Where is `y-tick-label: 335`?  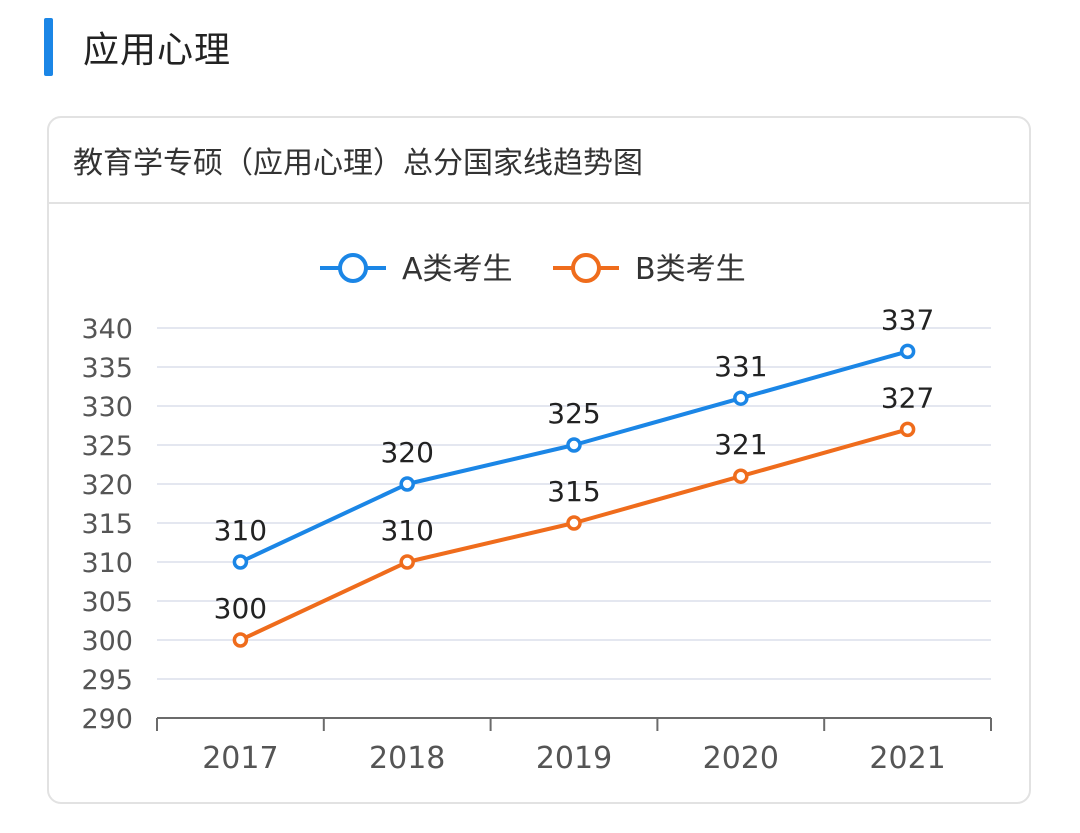 y-tick-label: 335 is located at coordinates (107, 368).